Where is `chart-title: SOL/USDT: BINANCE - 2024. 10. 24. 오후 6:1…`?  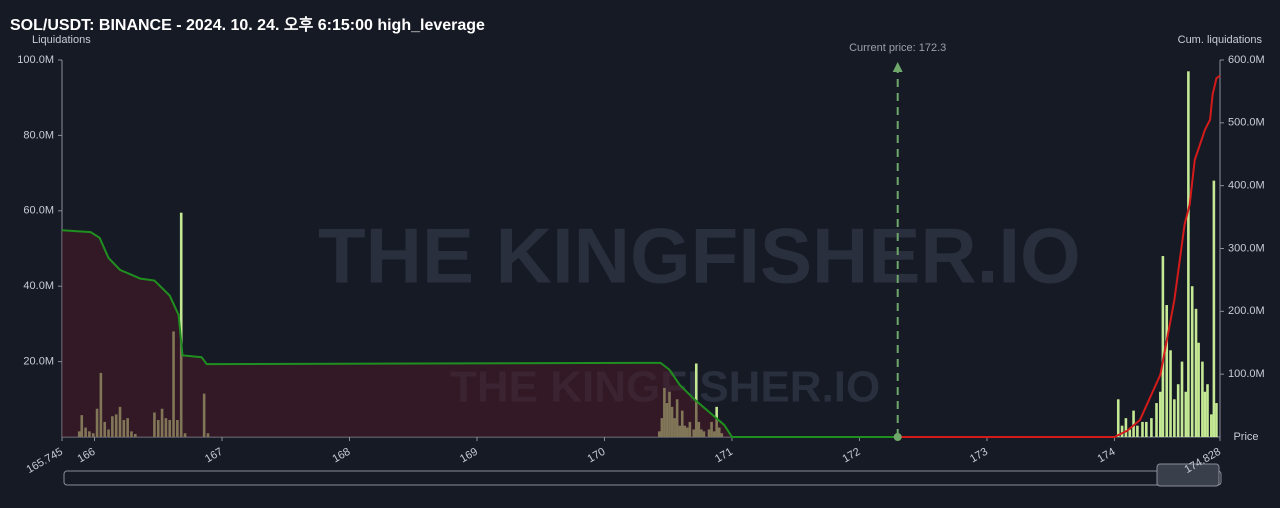 chart-title: SOL/USDT: BINANCE - 2024. 10. 24. 오후 6:1… is located at coordinates (247, 24).